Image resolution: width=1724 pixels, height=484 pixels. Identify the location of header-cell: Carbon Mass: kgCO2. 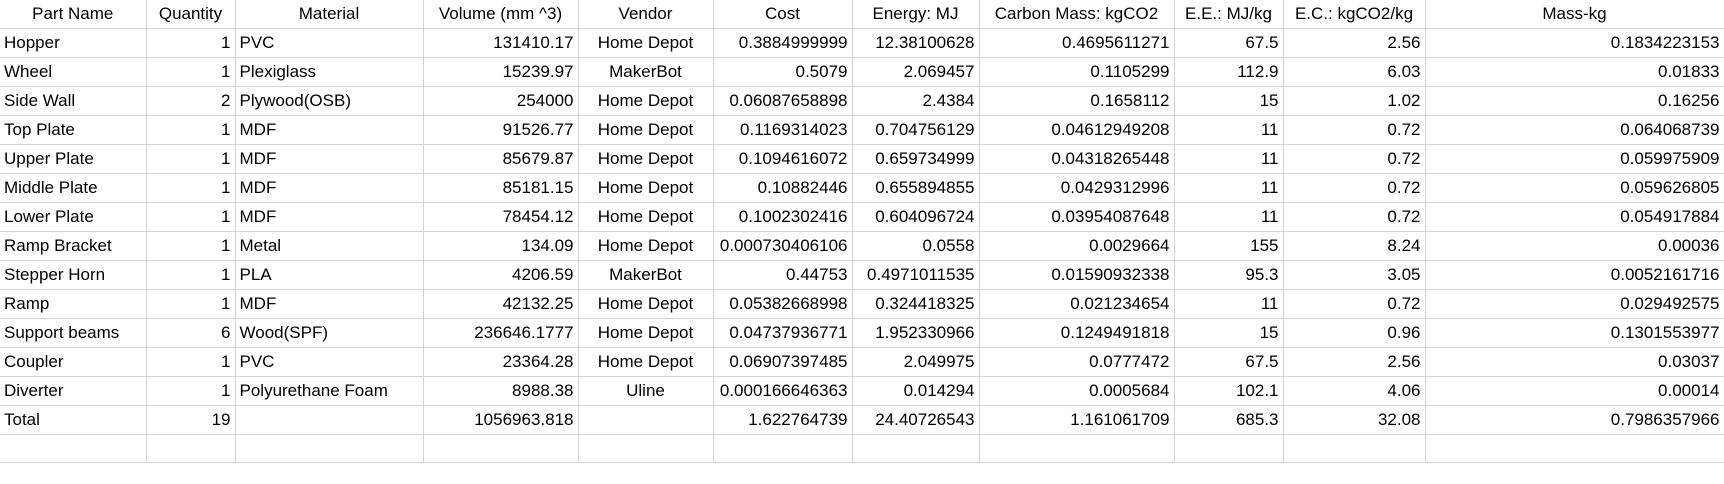
(1077, 14).